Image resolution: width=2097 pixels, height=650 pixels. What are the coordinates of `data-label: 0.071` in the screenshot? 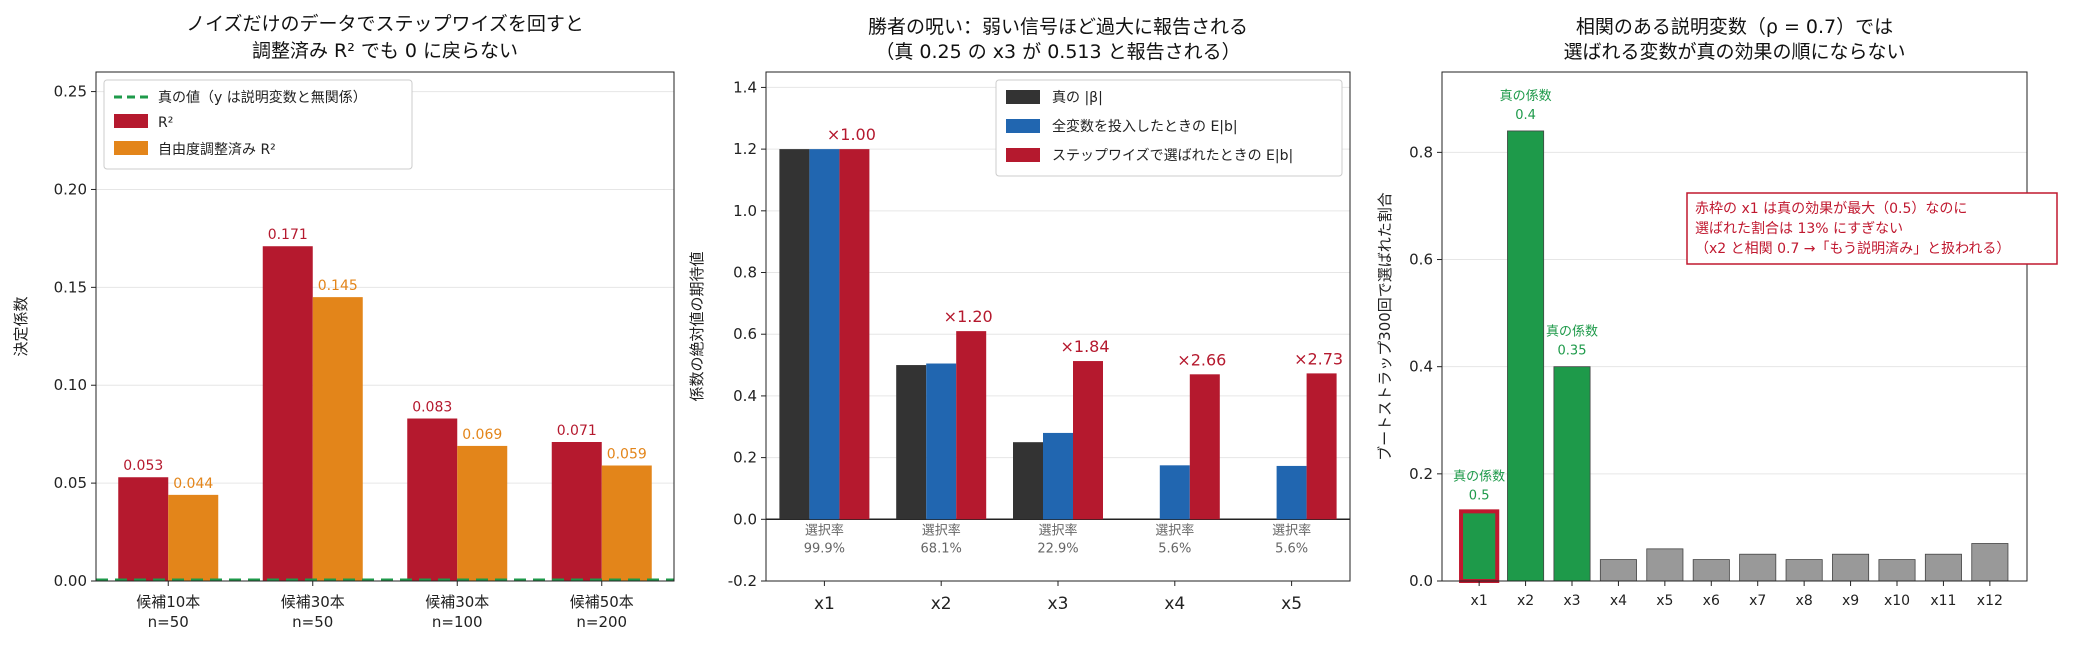 It's located at (577, 431).